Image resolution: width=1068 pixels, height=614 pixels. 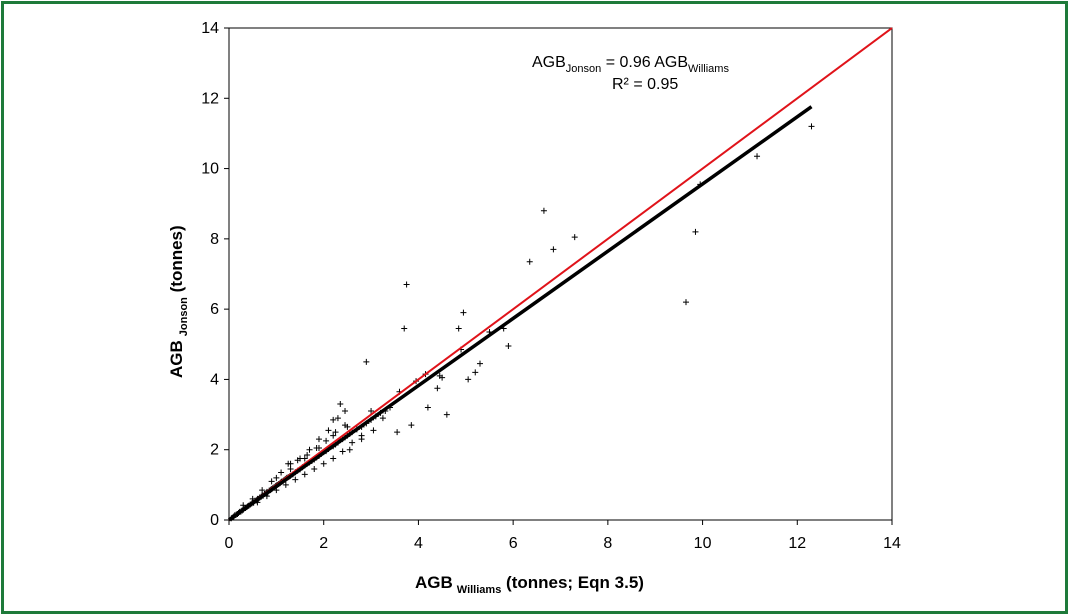 I want to click on y-tick-label: 8, so click(x=214, y=239).